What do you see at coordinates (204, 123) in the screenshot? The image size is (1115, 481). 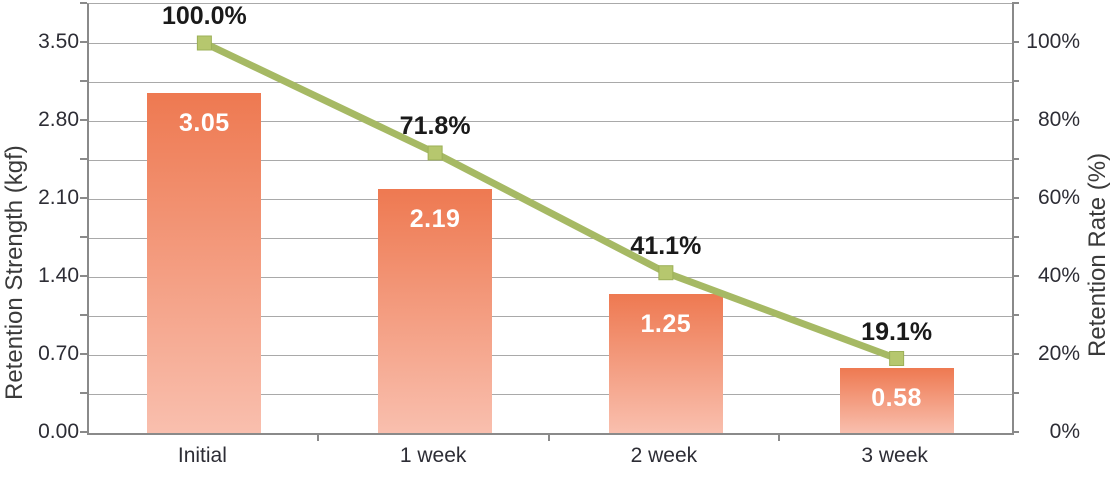 I see `bar-value-label: 3.05` at bounding box center [204, 123].